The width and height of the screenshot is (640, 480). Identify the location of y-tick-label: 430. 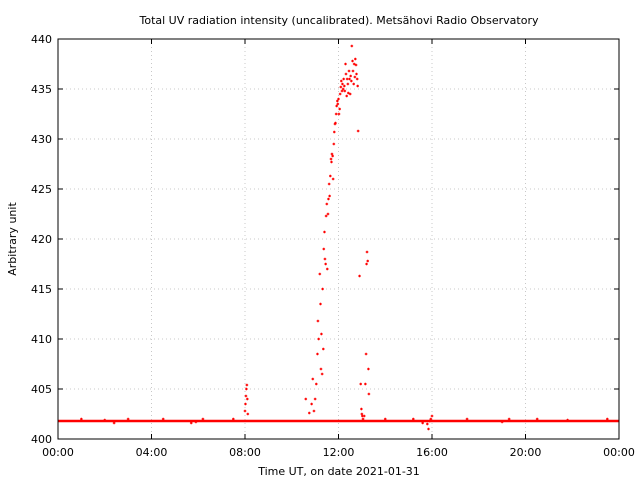
(41, 139).